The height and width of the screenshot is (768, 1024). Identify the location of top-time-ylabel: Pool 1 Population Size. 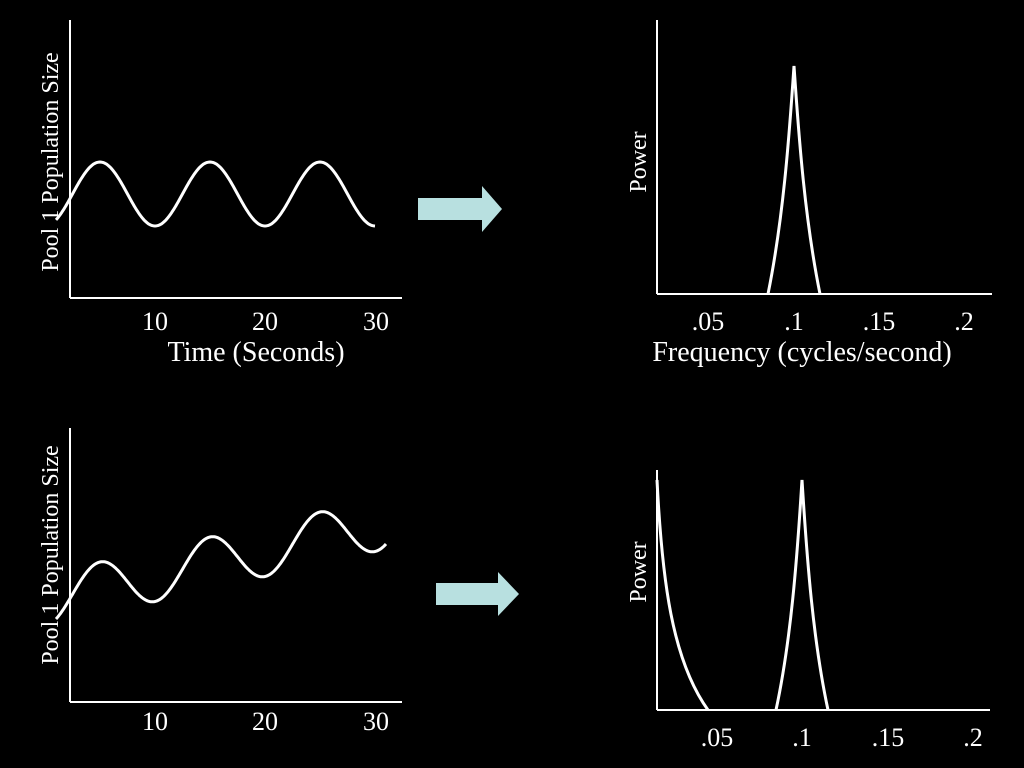
(51, 161).